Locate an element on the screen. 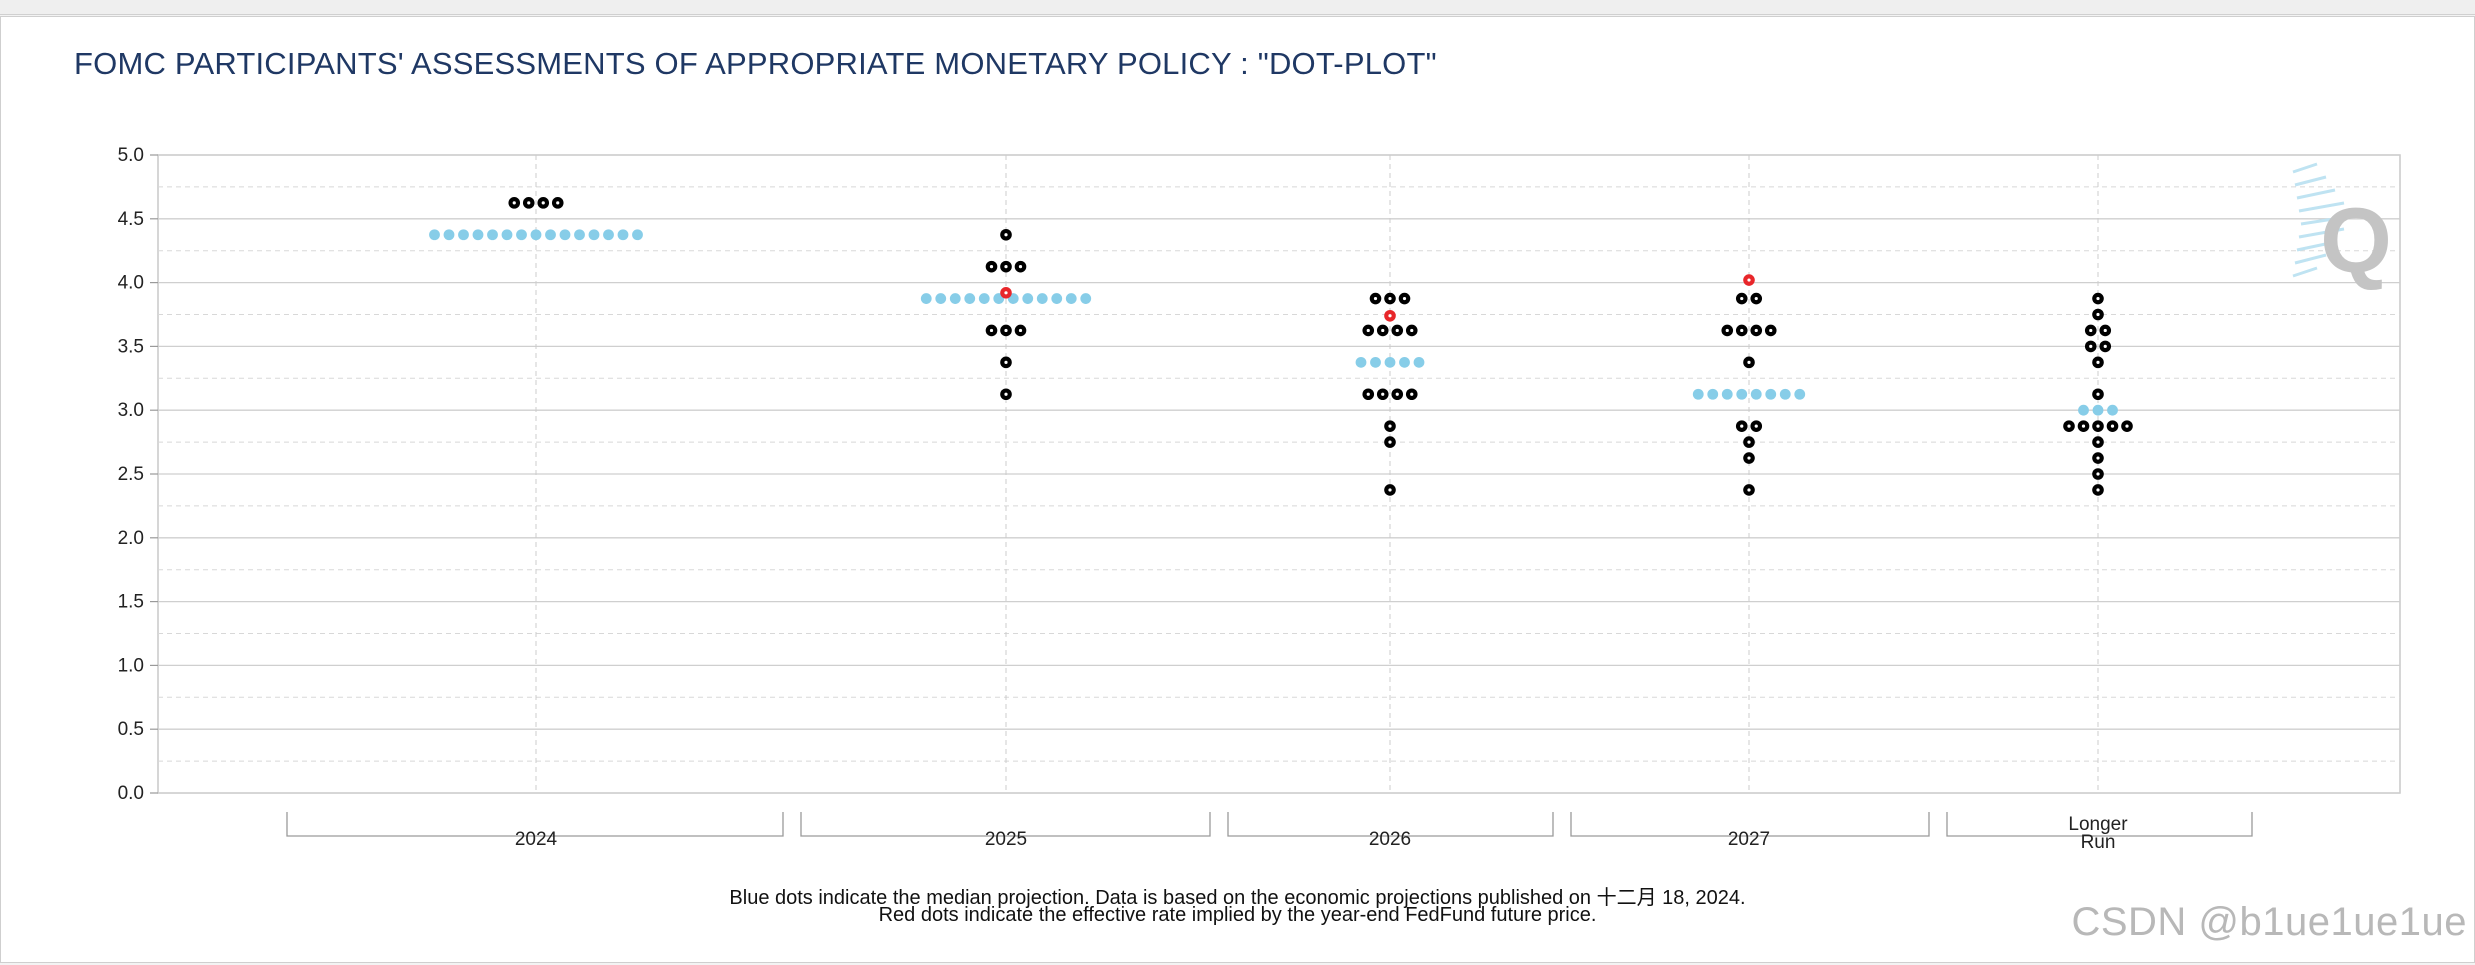  y-tick-label: 1.5 is located at coordinates (131, 602).